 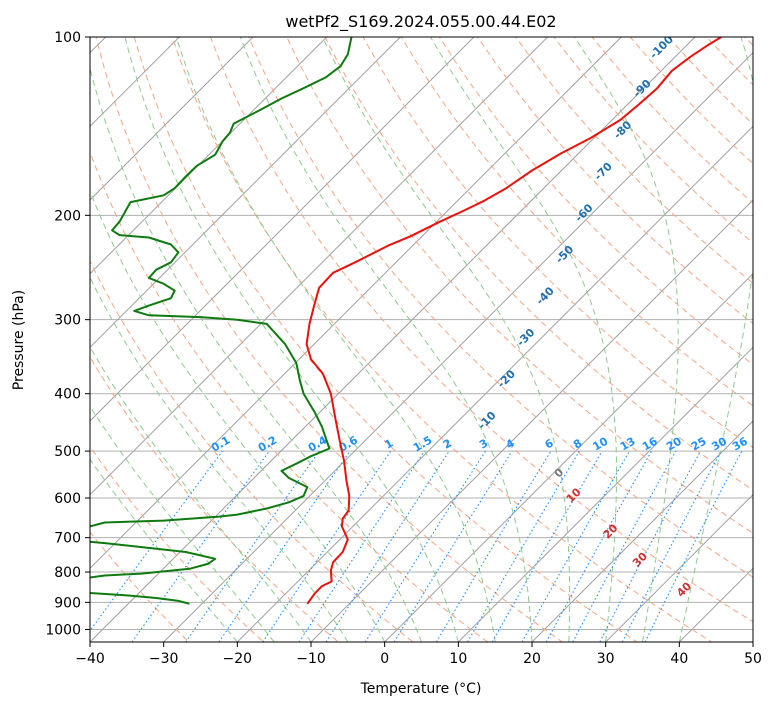 I want to click on x-axis-title: Temperature (°C), so click(x=421, y=689).